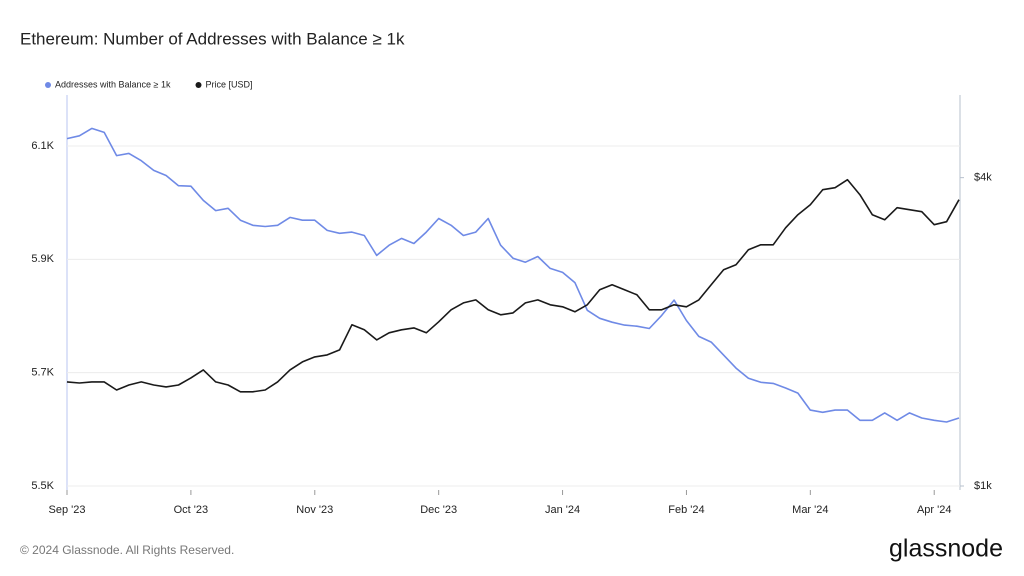  What do you see at coordinates (42, 373) in the screenshot?
I see `y-tick-label: 5.7K` at bounding box center [42, 373].